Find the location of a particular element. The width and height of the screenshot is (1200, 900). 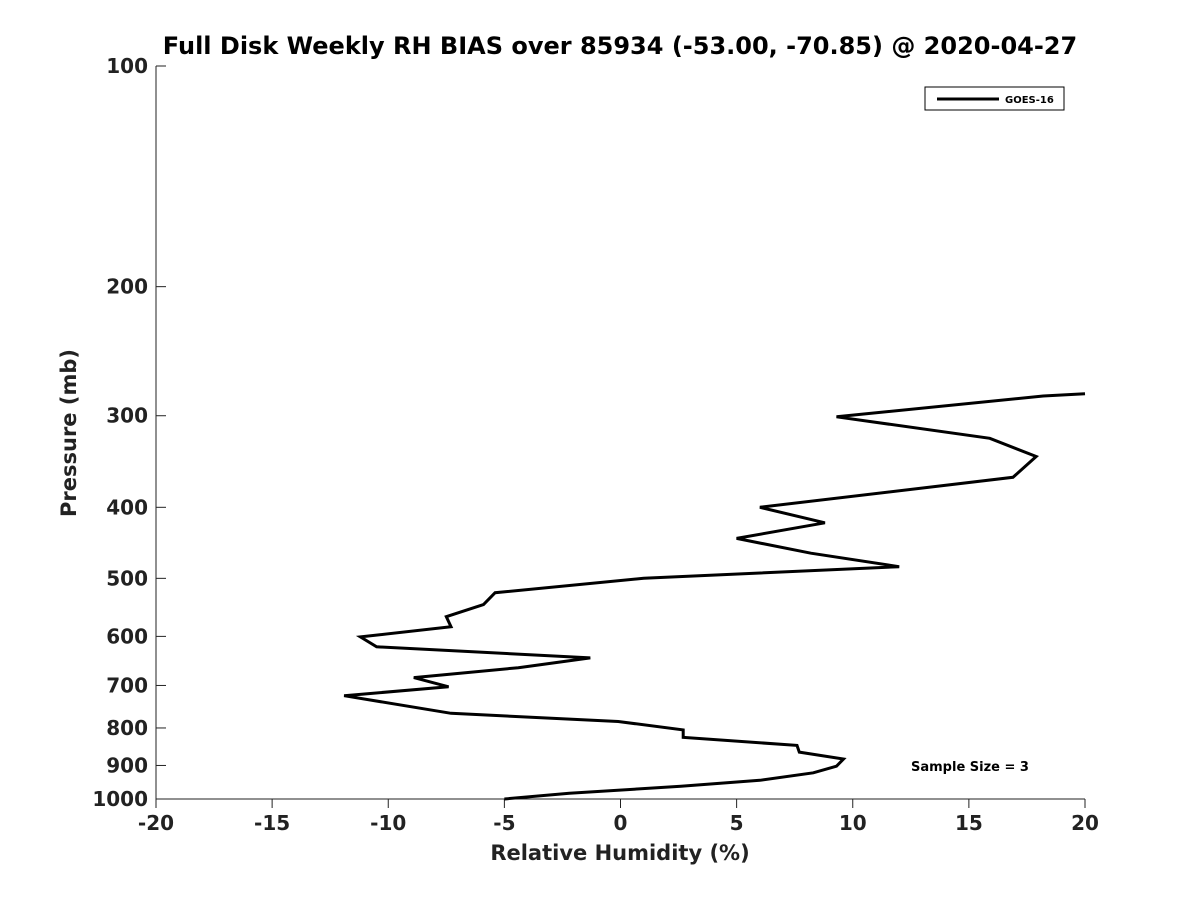

y-tick-label: 100 is located at coordinates (127, 66).